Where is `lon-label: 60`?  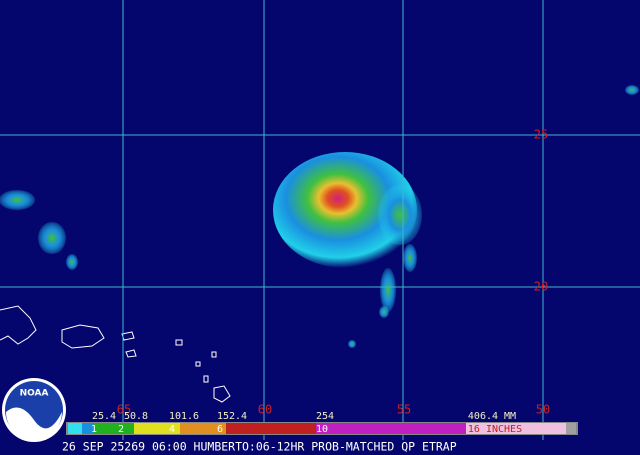
lon-label: 60 is located at coordinates (265, 410).